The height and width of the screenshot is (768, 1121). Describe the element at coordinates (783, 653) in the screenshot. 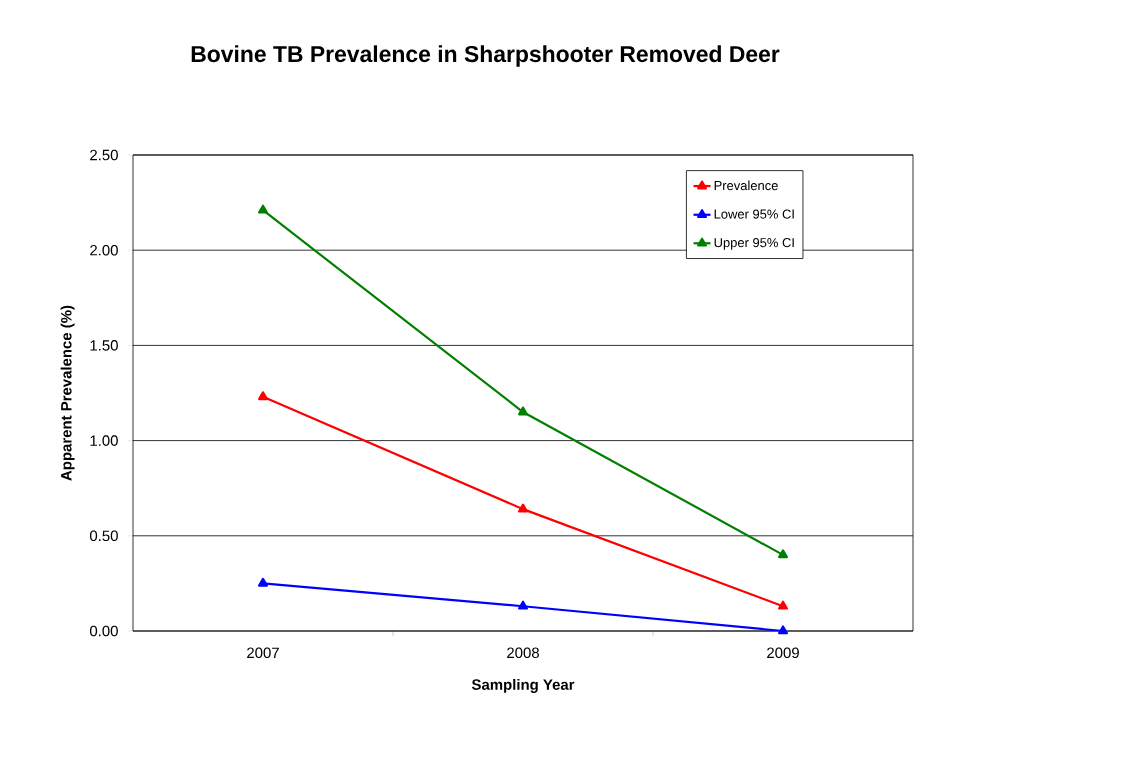

I see `x-tick-label: 2009` at that location.